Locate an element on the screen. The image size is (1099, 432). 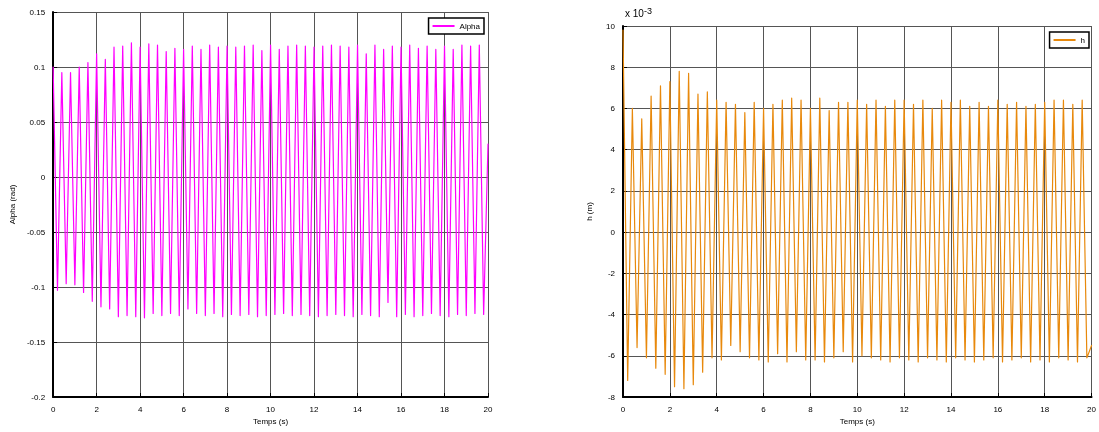
y-tick-label: 2 is located at coordinates (613, 191).